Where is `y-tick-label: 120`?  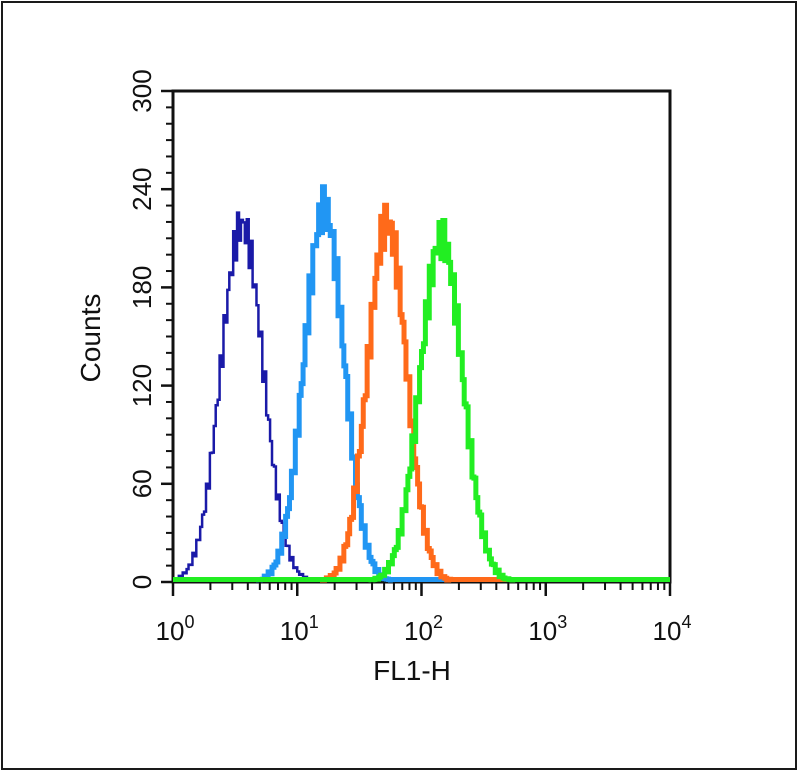 y-tick-label: 120 is located at coordinates (142, 385).